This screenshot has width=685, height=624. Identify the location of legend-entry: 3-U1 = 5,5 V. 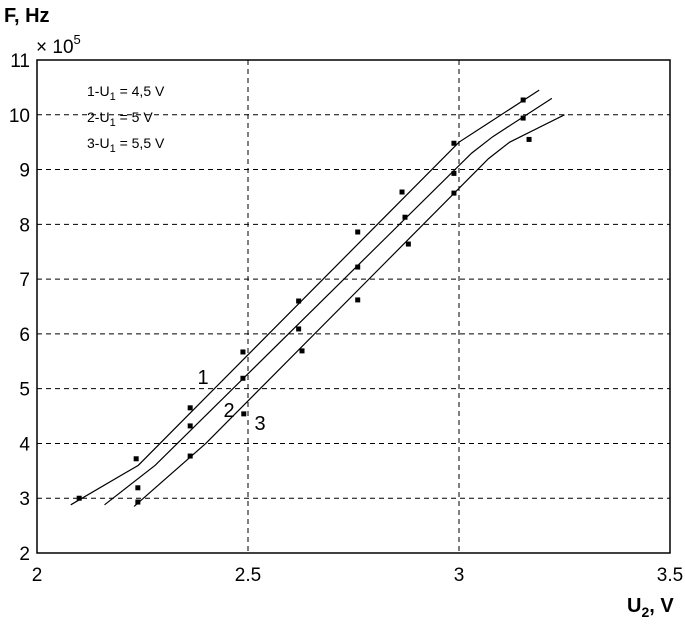
(126, 145).